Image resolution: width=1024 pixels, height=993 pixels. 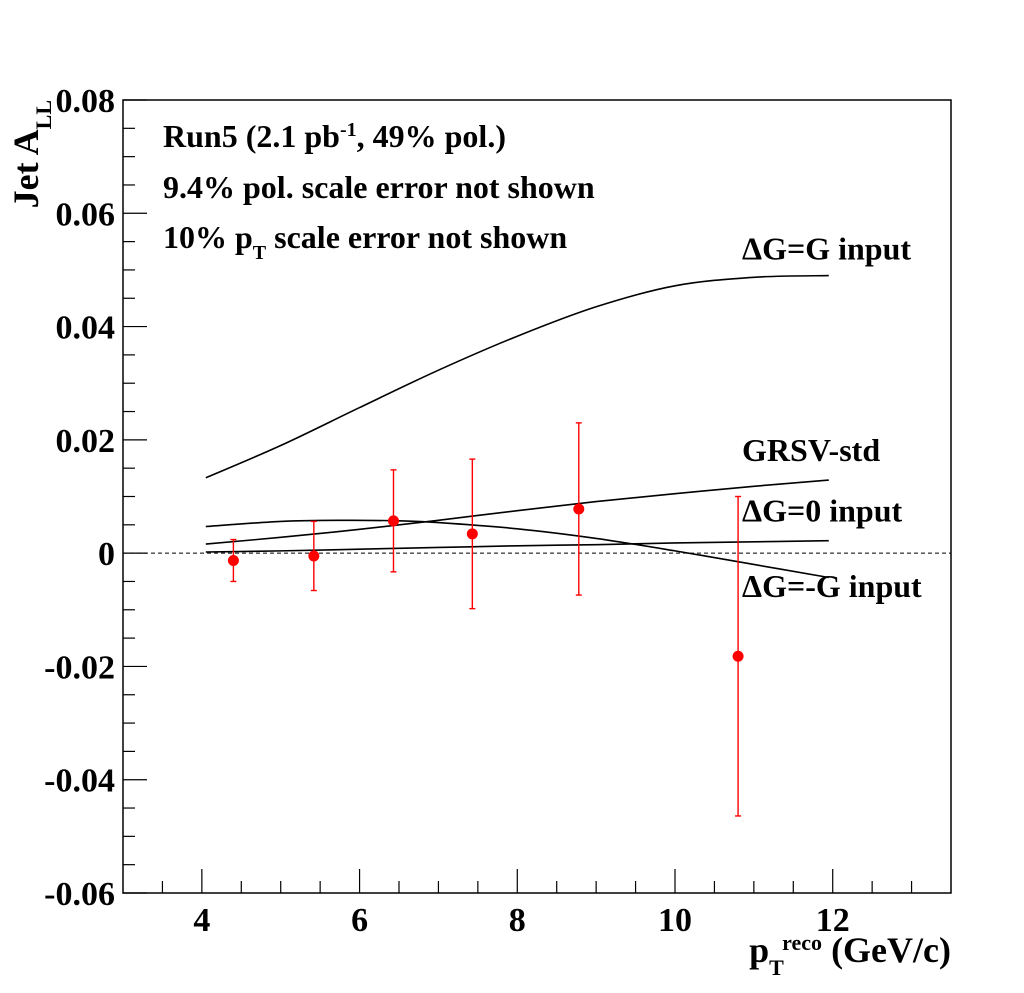 What do you see at coordinates (31, 154) in the screenshot?
I see `y-axis-label: Jet ALL` at bounding box center [31, 154].